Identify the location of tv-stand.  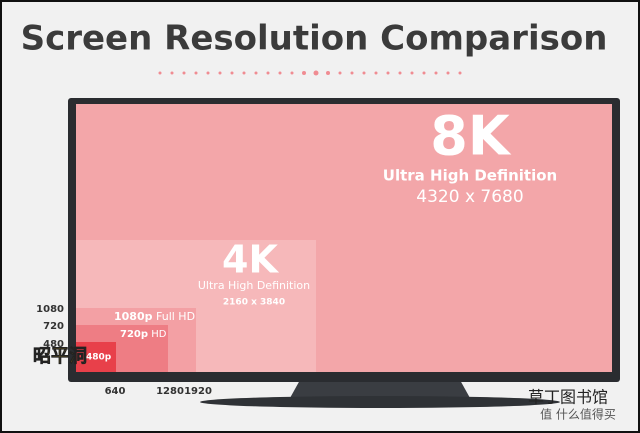
(380, 389).